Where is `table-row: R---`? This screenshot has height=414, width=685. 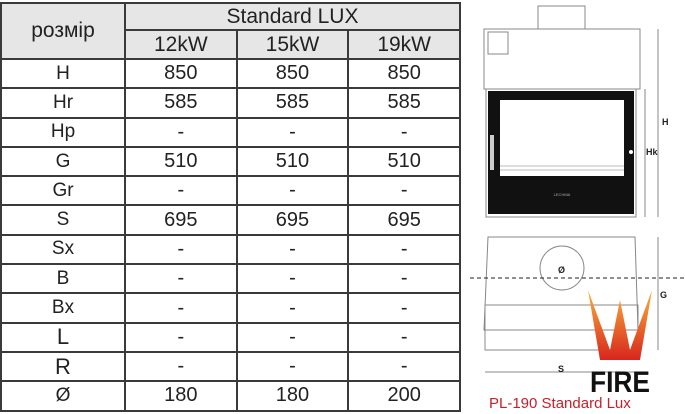 table-row: R--- is located at coordinates (230, 366).